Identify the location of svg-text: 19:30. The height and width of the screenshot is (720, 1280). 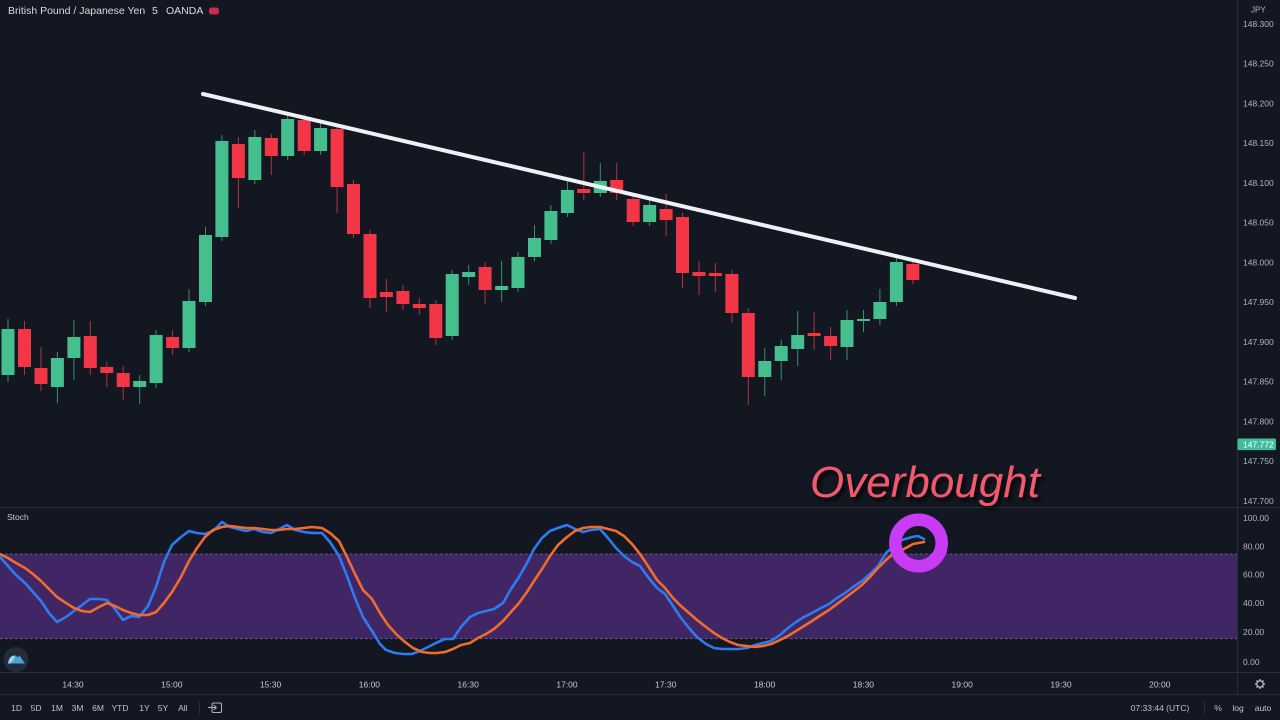
(1061, 685).